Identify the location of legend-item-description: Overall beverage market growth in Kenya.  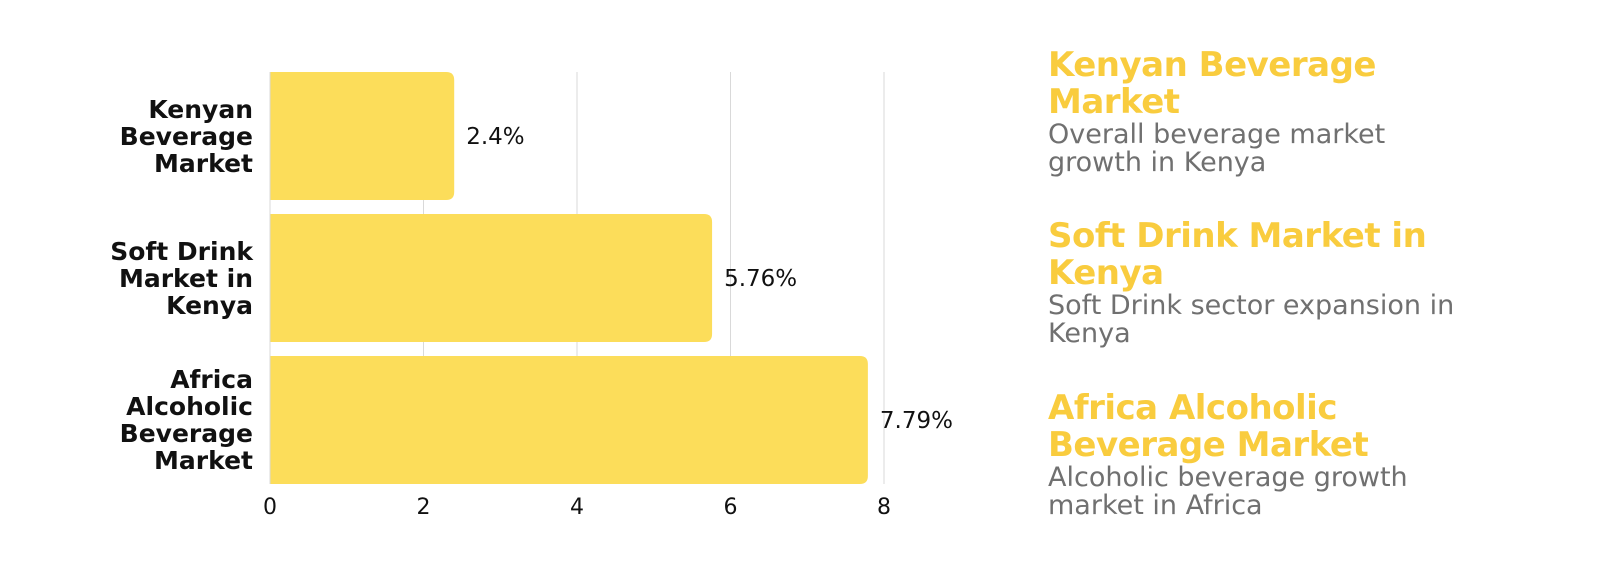
(1308, 149).